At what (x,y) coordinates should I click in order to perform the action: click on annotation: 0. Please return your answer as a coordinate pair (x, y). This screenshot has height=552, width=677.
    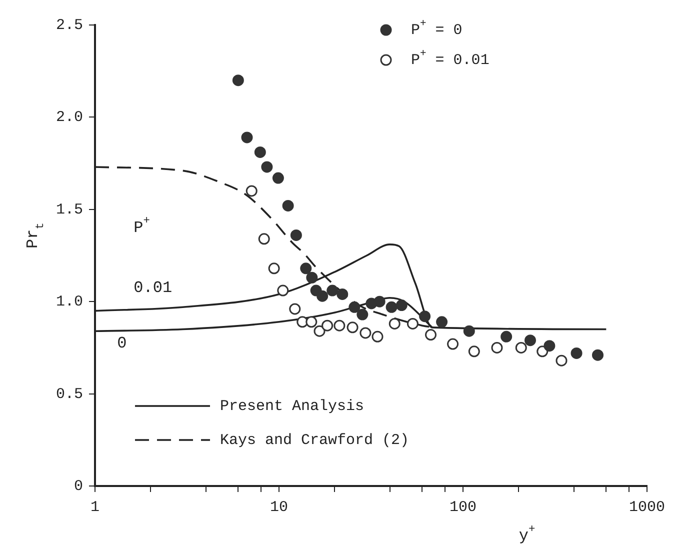
    Looking at the image, I should click on (122, 343).